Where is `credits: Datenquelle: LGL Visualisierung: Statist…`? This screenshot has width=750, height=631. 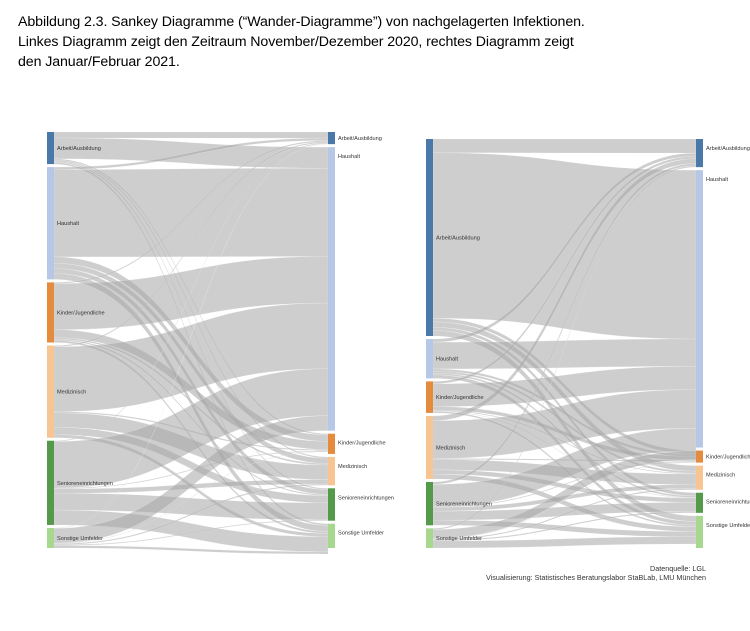
credits: Datenquelle: LGL Visualisierung: Statist… is located at coordinates (563, 573).